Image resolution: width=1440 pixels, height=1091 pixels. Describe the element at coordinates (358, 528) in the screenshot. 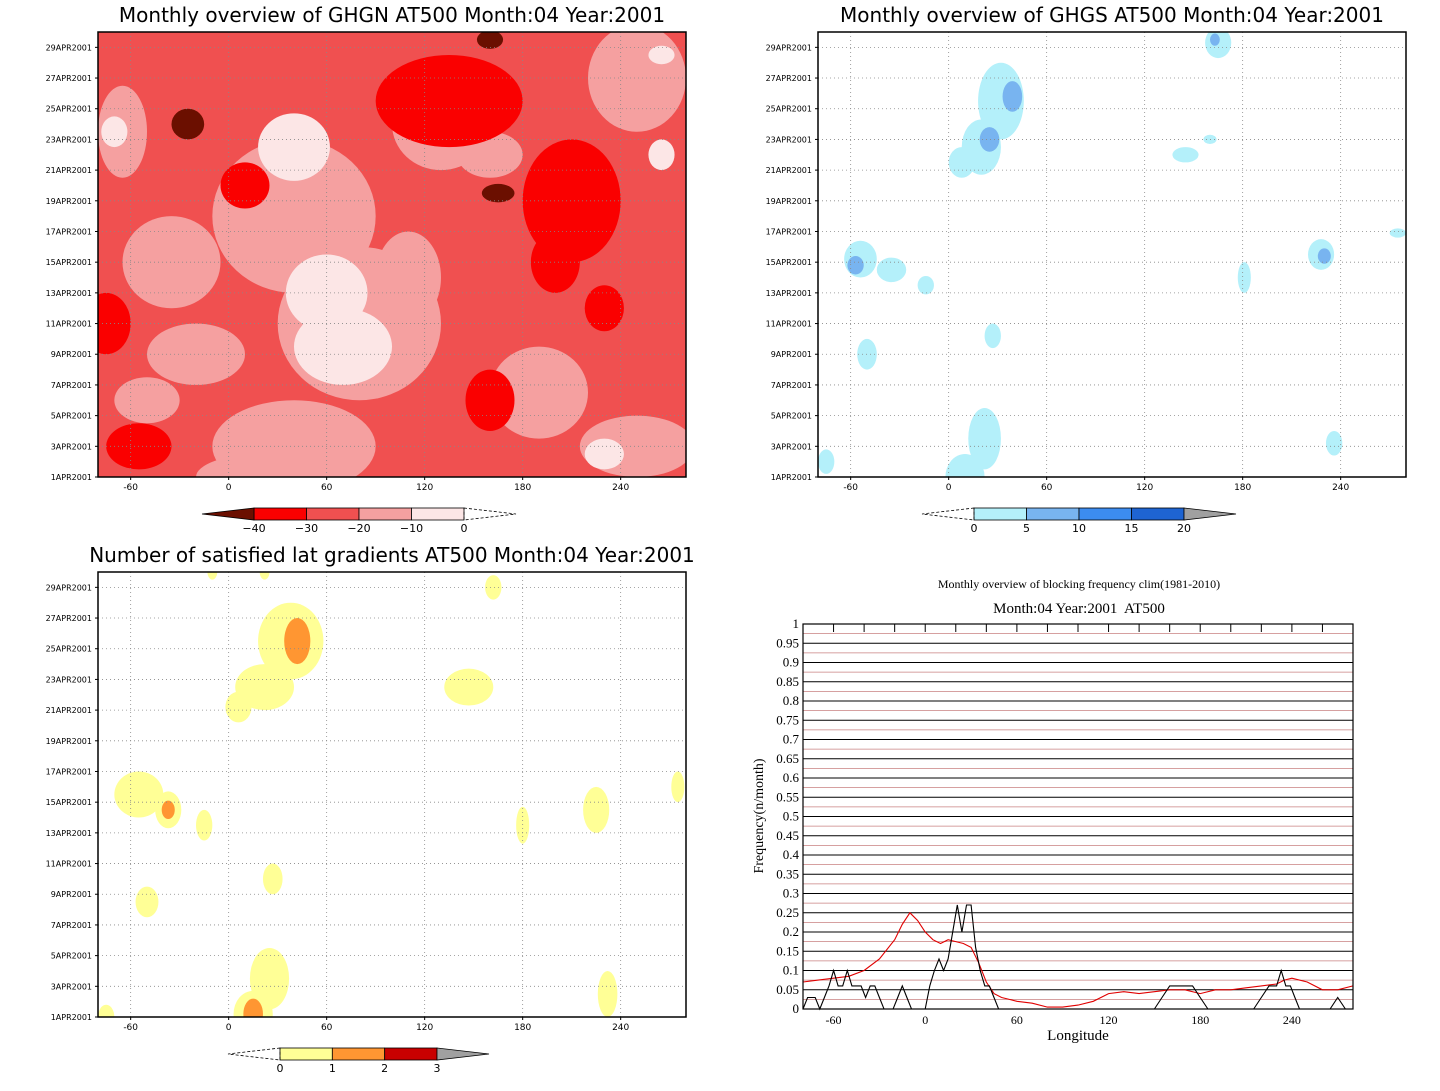

I see `colorbar-tick-label: −20` at that location.